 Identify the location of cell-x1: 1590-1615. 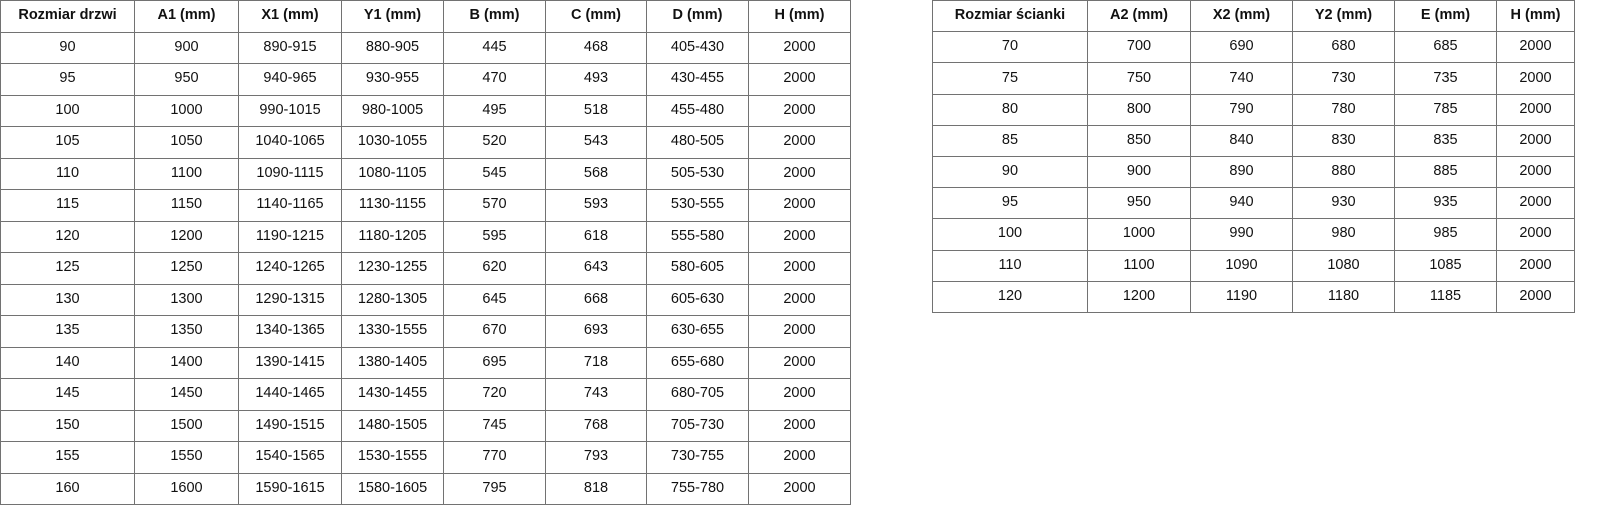
(290, 488).